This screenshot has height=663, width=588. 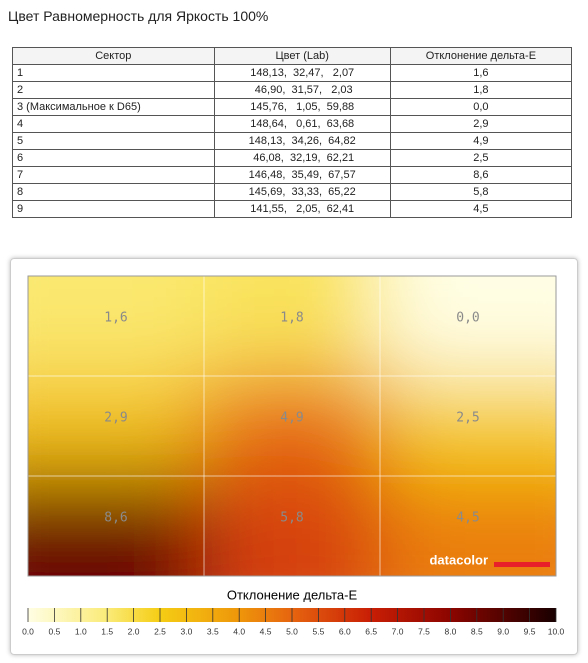 What do you see at coordinates (160, 631) in the screenshot?
I see `colorbar-tick-label: 2.5` at bounding box center [160, 631].